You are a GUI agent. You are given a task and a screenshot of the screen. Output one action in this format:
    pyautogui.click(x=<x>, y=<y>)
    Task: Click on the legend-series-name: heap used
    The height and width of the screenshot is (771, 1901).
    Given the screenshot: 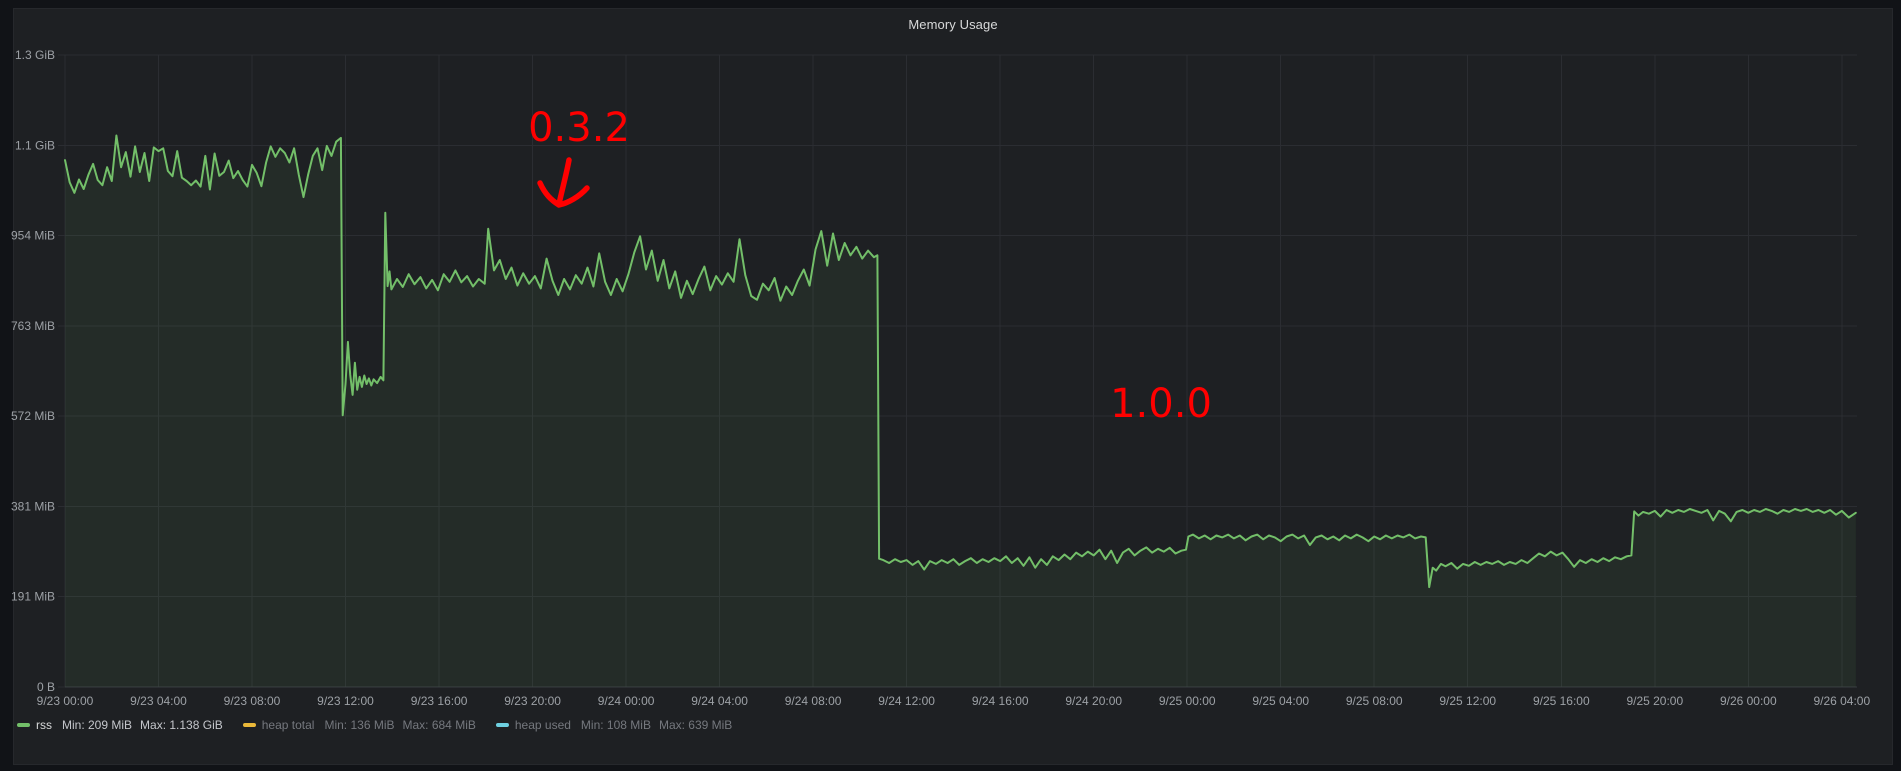 What is the action you would take?
    pyautogui.click(x=542, y=725)
    